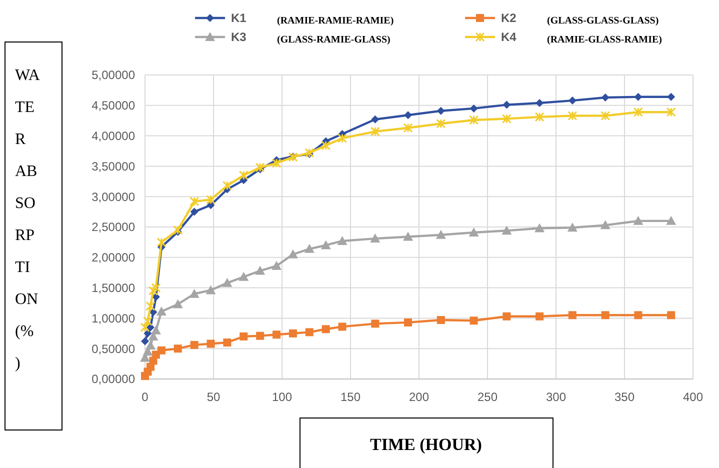  What do you see at coordinates (114, 105) in the screenshot?
I see `y-tick-label: 4,50000` at bounding box center [114, 105].